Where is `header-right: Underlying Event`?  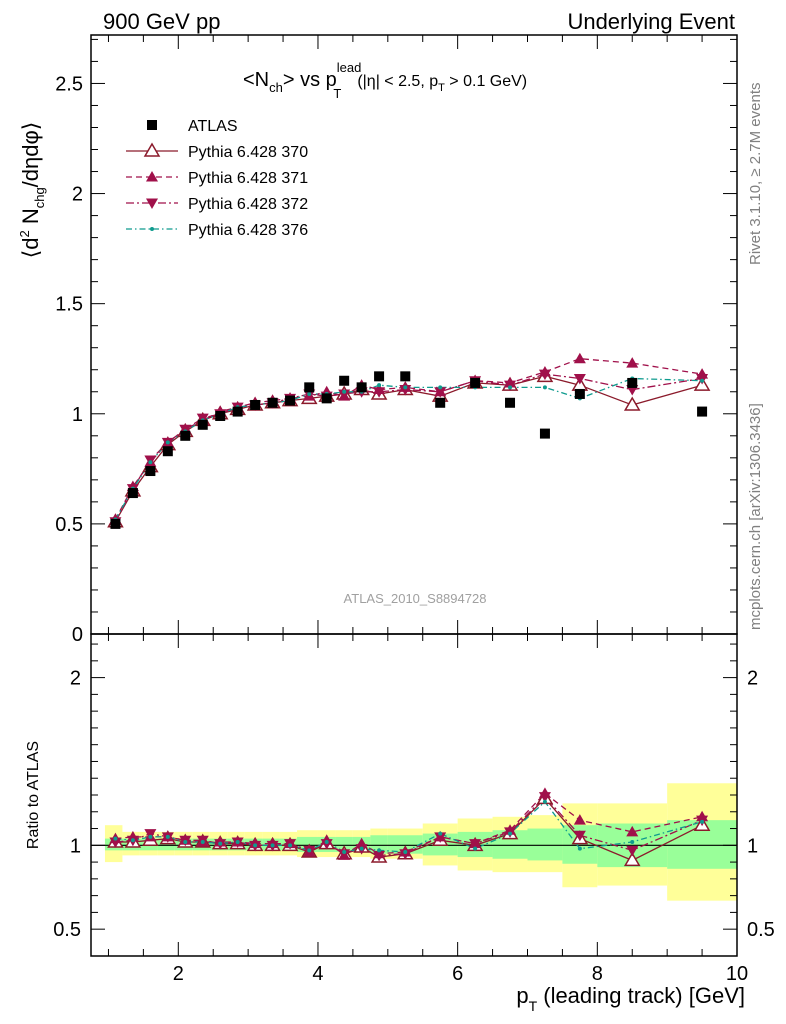
header-right: Underlying Event is located at coordinates (651, 21).